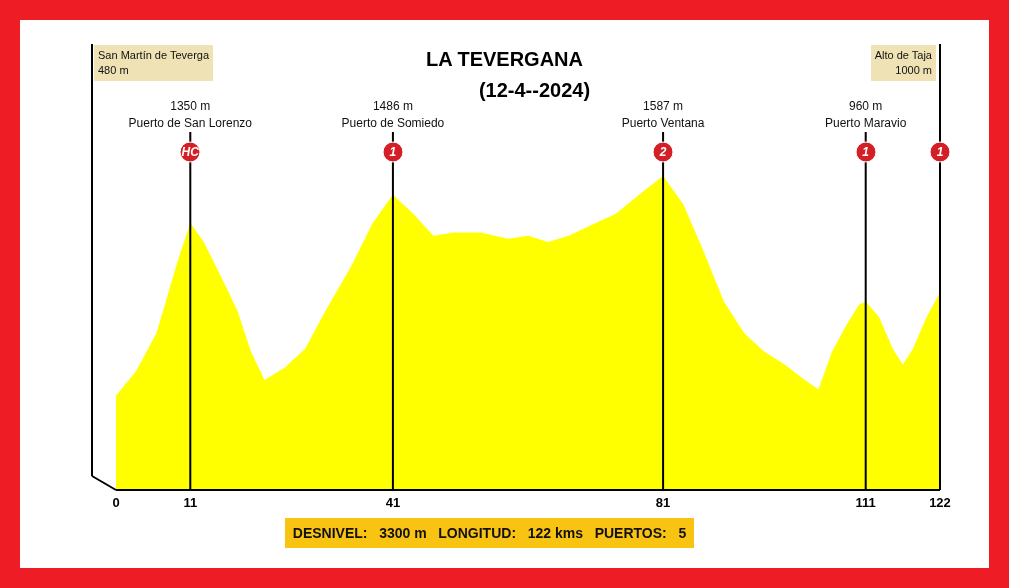  I want to click on x-tick-label: 0, so click(116, 503).